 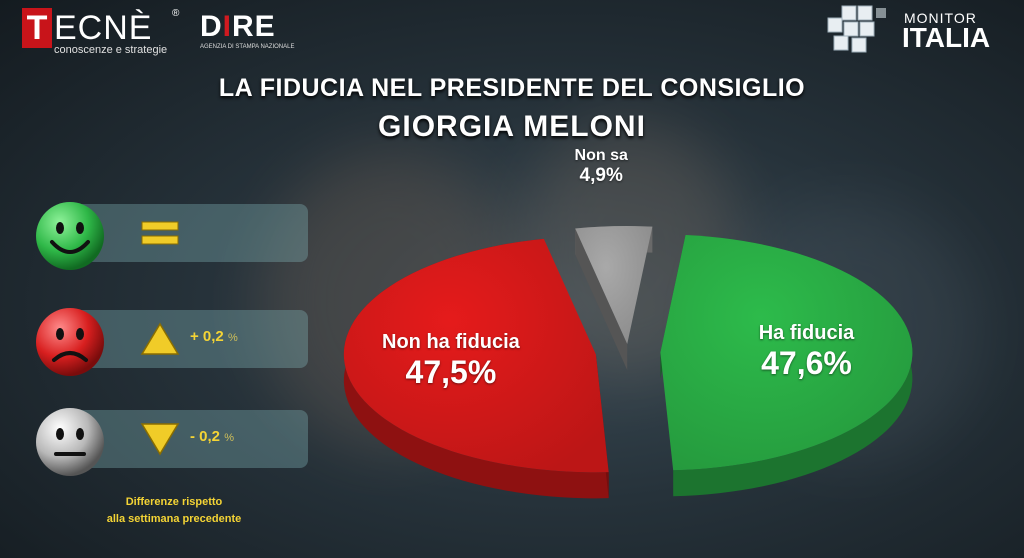 What do you see at coordinates (70, 442) in the screenshot?
I see `neutral-grey-icon` at bounding box center [70, 442].